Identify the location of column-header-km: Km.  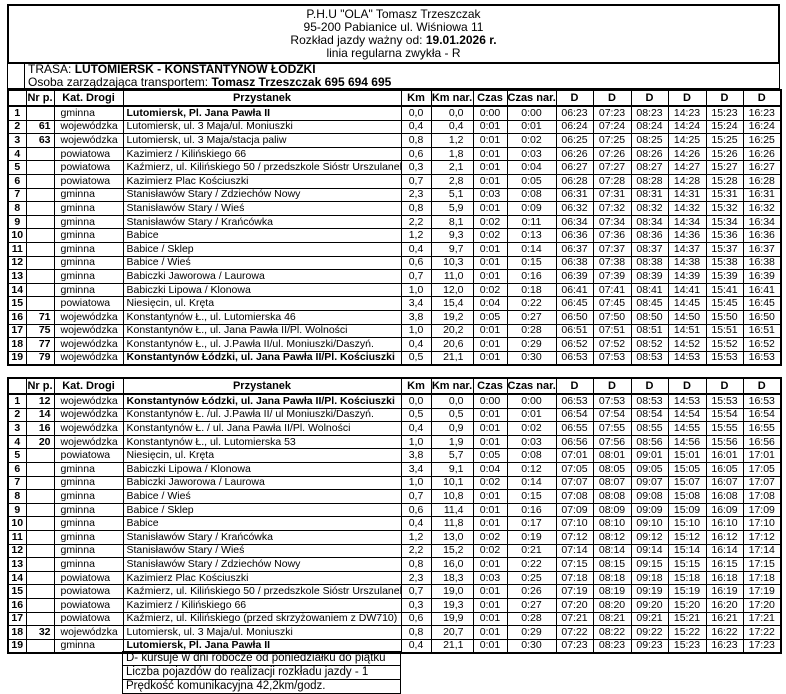
(416, 386).